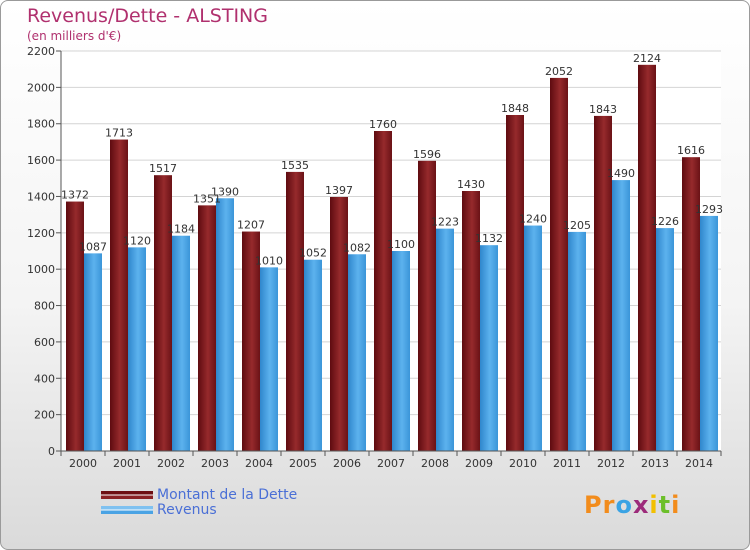  What do you see at coordinates (127, 463) in the screenshot?
I see `x-tick-label: 2001` at bounding box center [127, 463].